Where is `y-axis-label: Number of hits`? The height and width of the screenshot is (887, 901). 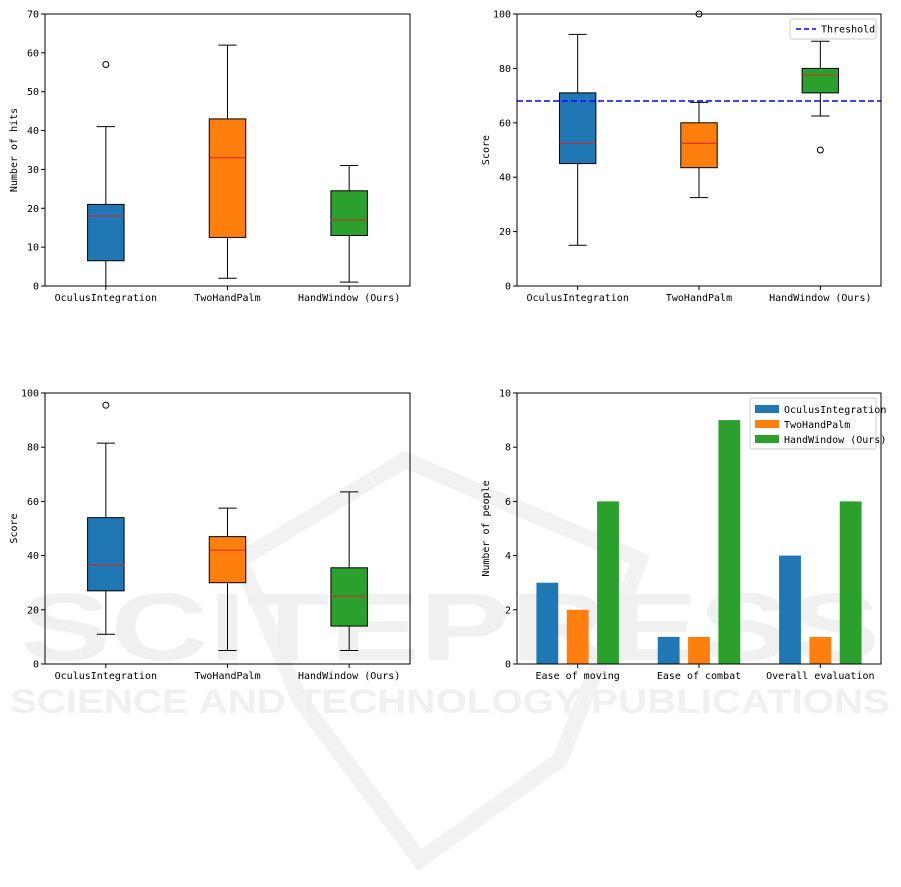 y-axis-label: Number of hits is located at coordinates (14, 150).